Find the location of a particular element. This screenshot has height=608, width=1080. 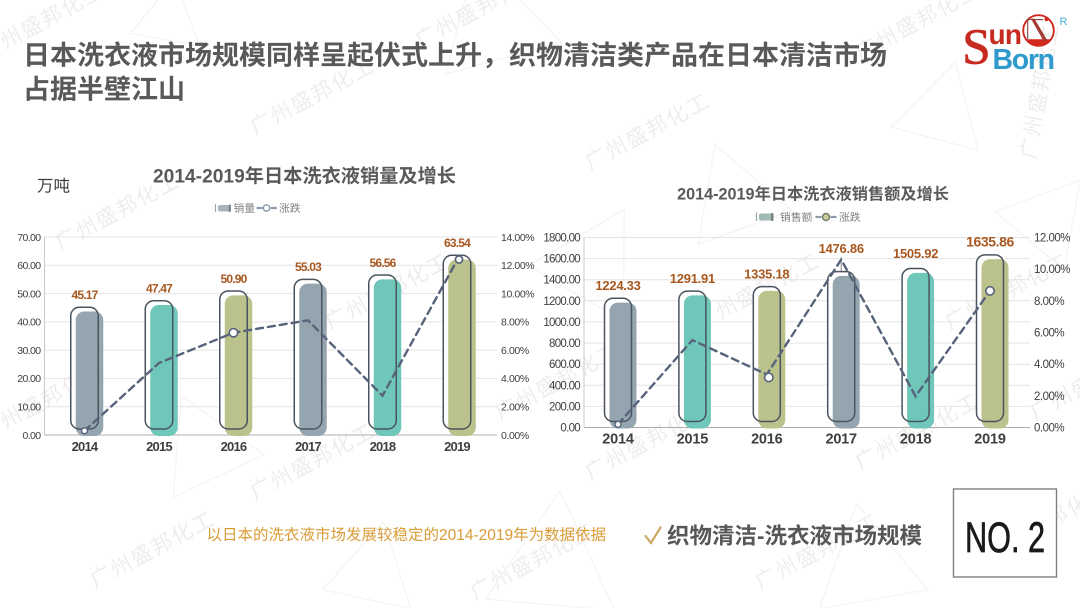

svg-text: 1200.00 is located at coordinates (561, 302).